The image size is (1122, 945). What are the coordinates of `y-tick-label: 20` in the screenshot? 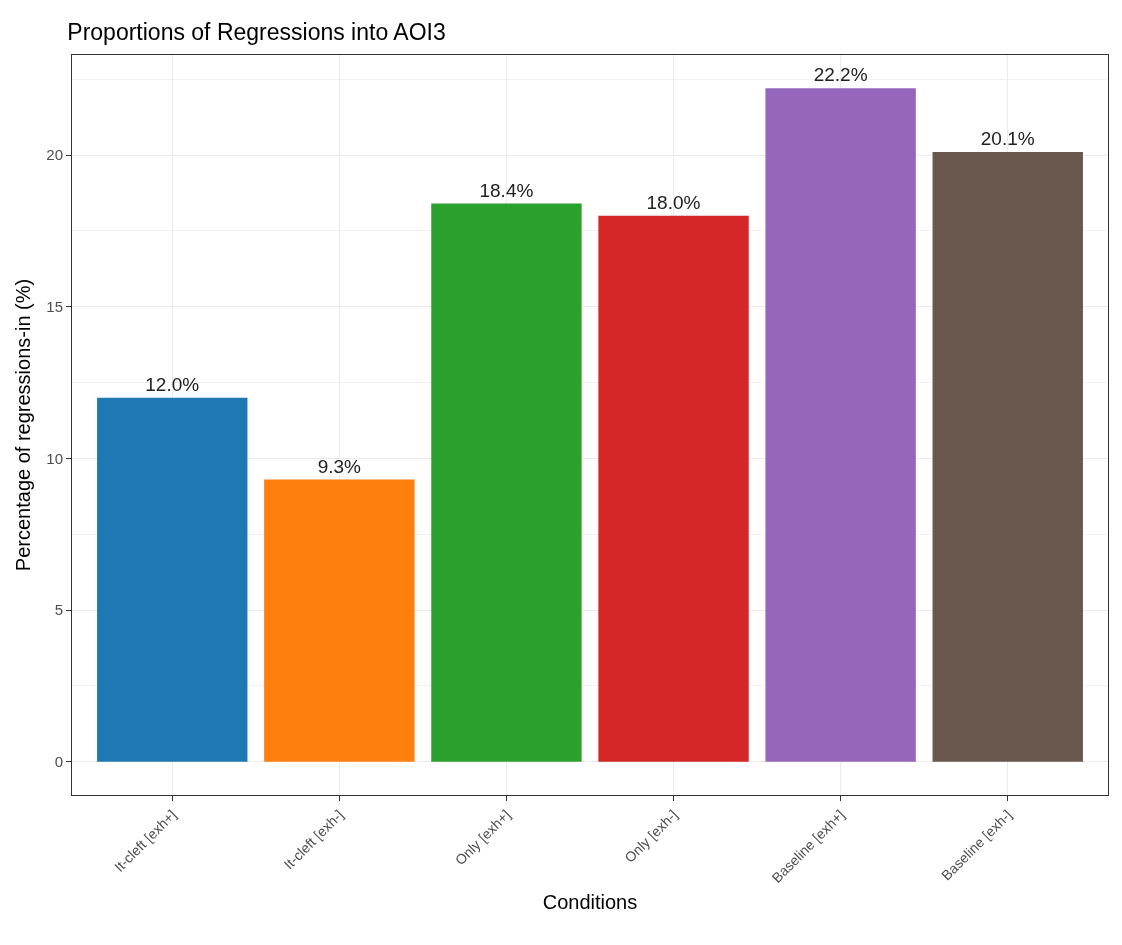 It's located at (54, 155).